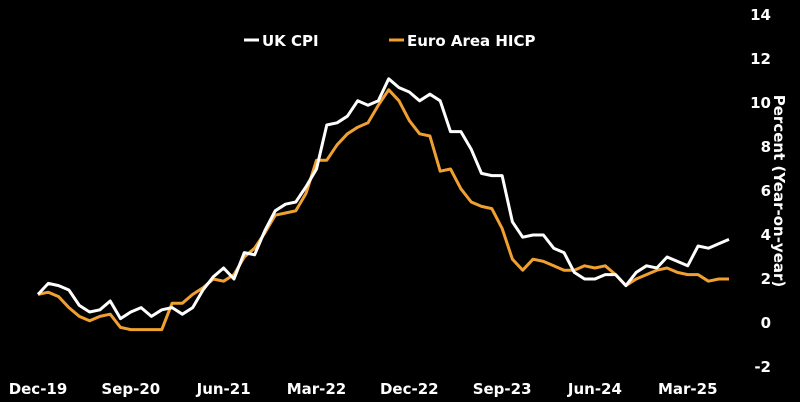 This screenshot has height=402, width=800. What do you see at coordinates (766, 323) in the screenshot?
I see `y-tick-label: 0` at bounding box center [766, 323].